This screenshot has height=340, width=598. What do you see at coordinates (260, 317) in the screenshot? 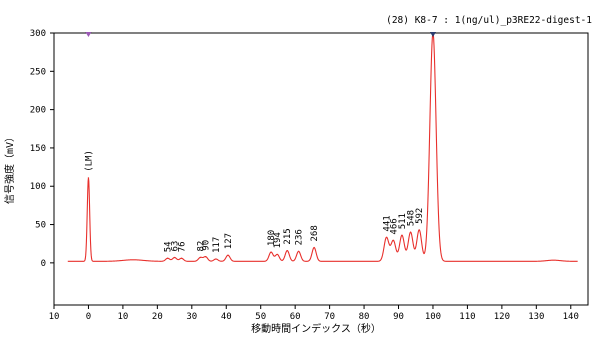
I see `x-tick-label: 50` at bounding box center [260, 317].